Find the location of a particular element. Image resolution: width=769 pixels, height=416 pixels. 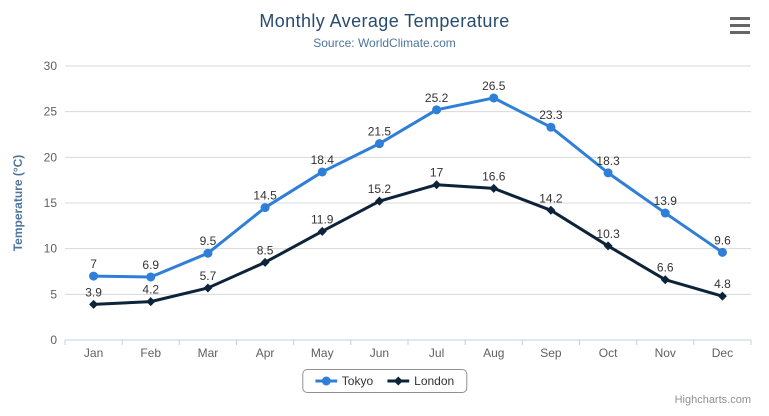

data-label: 23.3 is located at coordinates (551, 115).